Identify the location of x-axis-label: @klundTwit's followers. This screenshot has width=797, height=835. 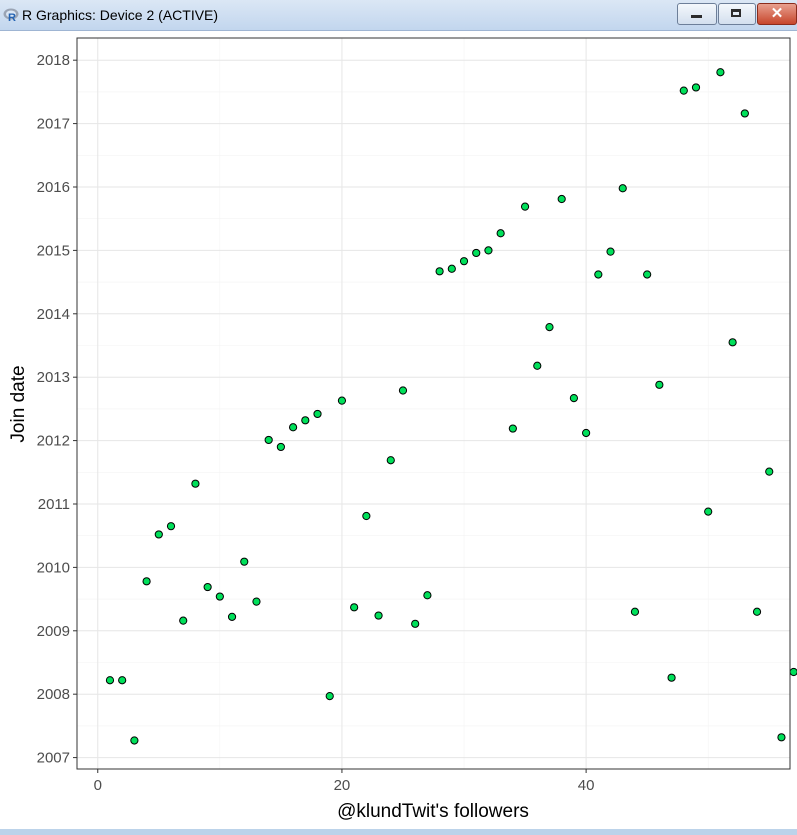
(433, 811).